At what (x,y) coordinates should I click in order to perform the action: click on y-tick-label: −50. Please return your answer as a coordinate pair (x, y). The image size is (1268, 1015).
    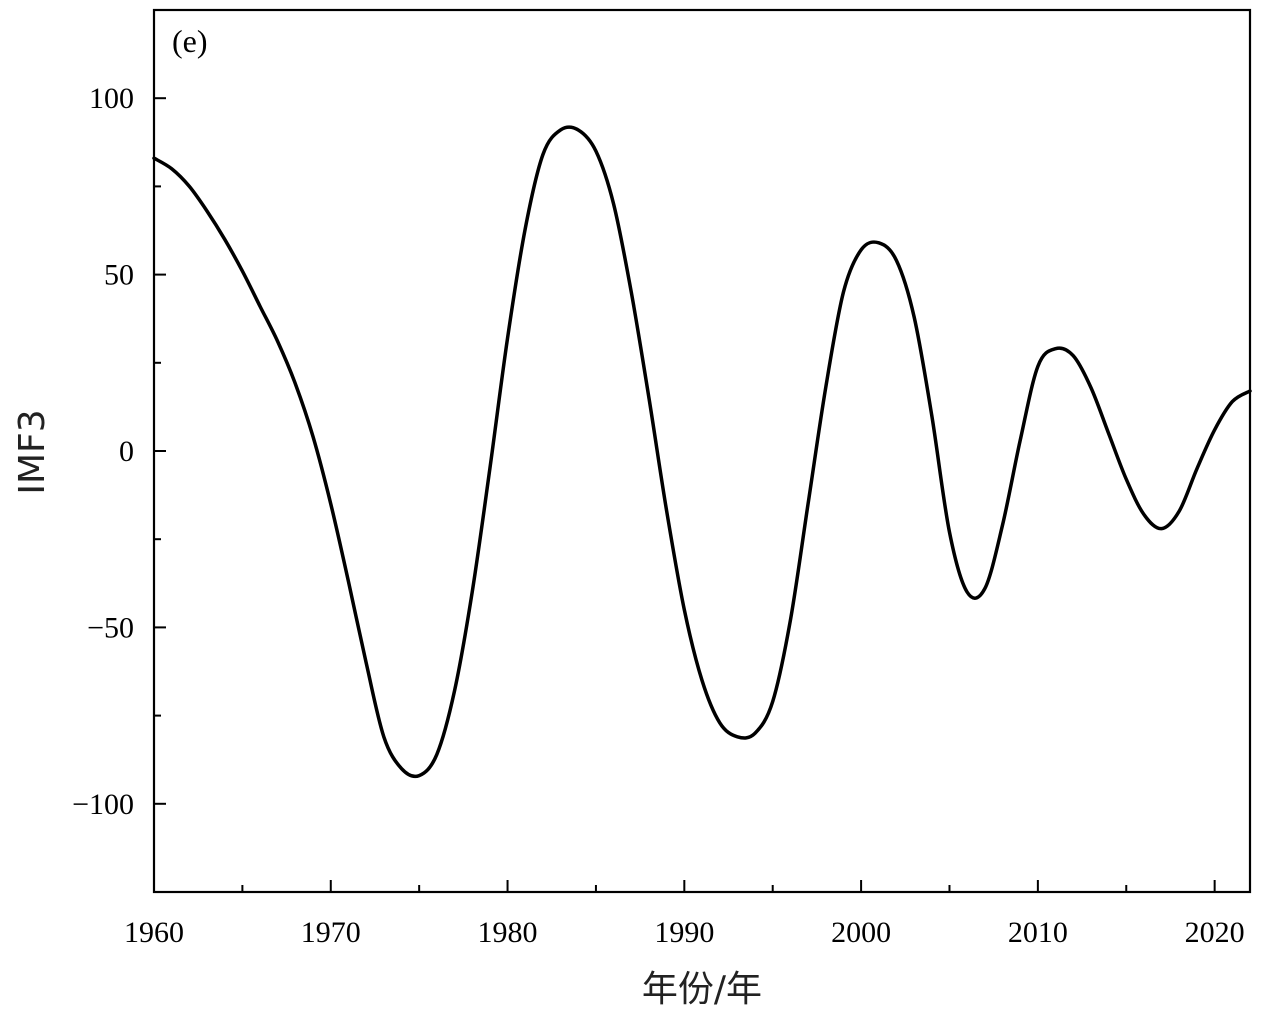
    Looking at the image, I should click on (110, 627).